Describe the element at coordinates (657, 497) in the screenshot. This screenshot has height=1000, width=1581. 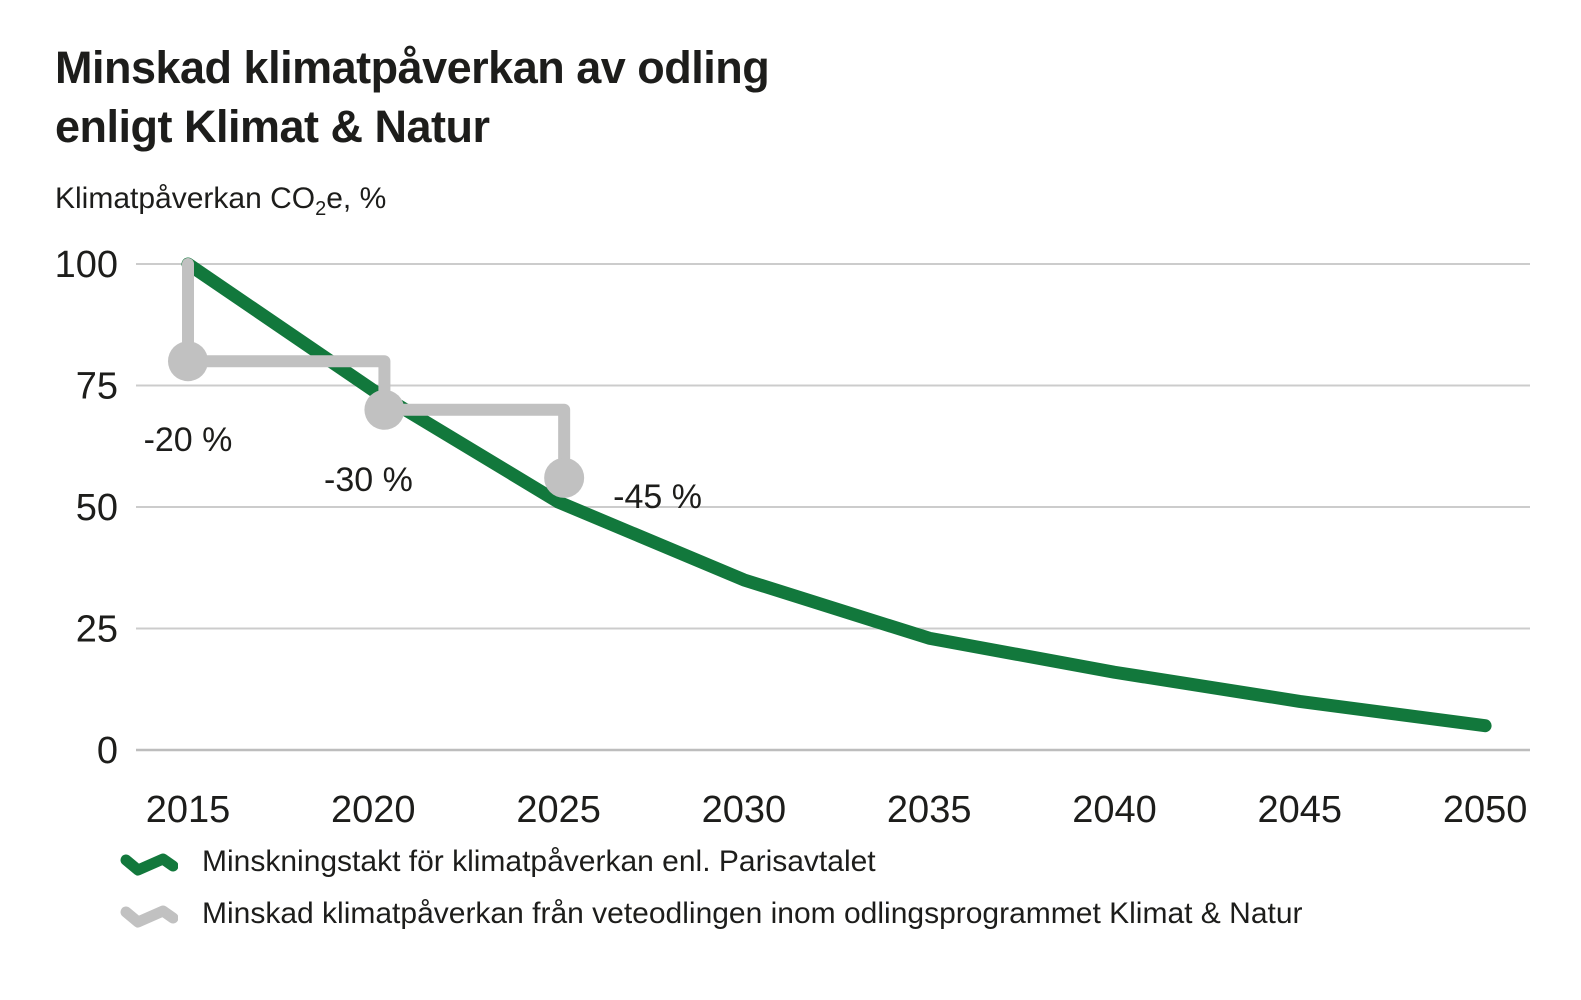
I see `data-point-label-2: -45 %` at that location.